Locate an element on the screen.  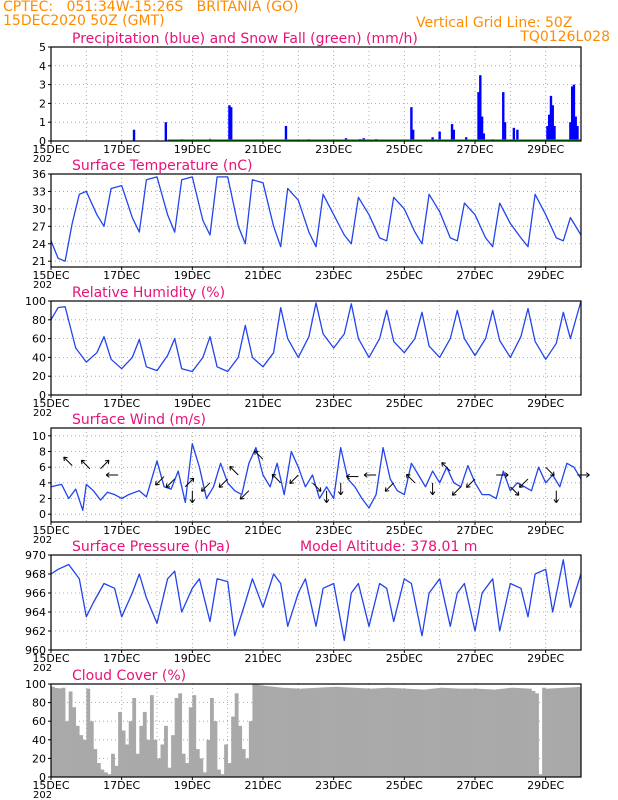
y-tick-label: 4 is located at coordinates (42, 483).